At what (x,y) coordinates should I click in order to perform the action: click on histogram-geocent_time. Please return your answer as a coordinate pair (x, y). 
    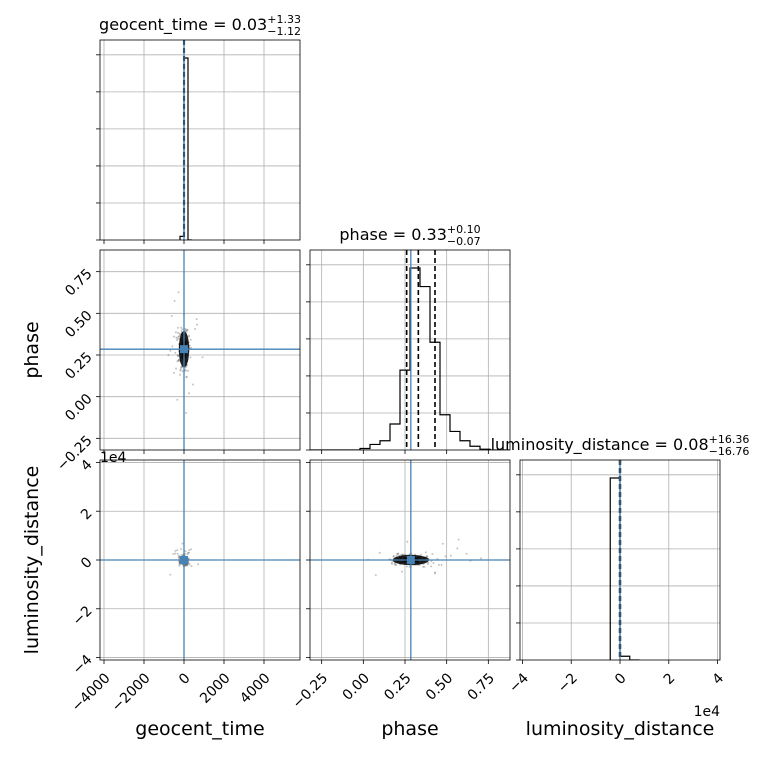
    Looking at the image, I should click on (185, 148).